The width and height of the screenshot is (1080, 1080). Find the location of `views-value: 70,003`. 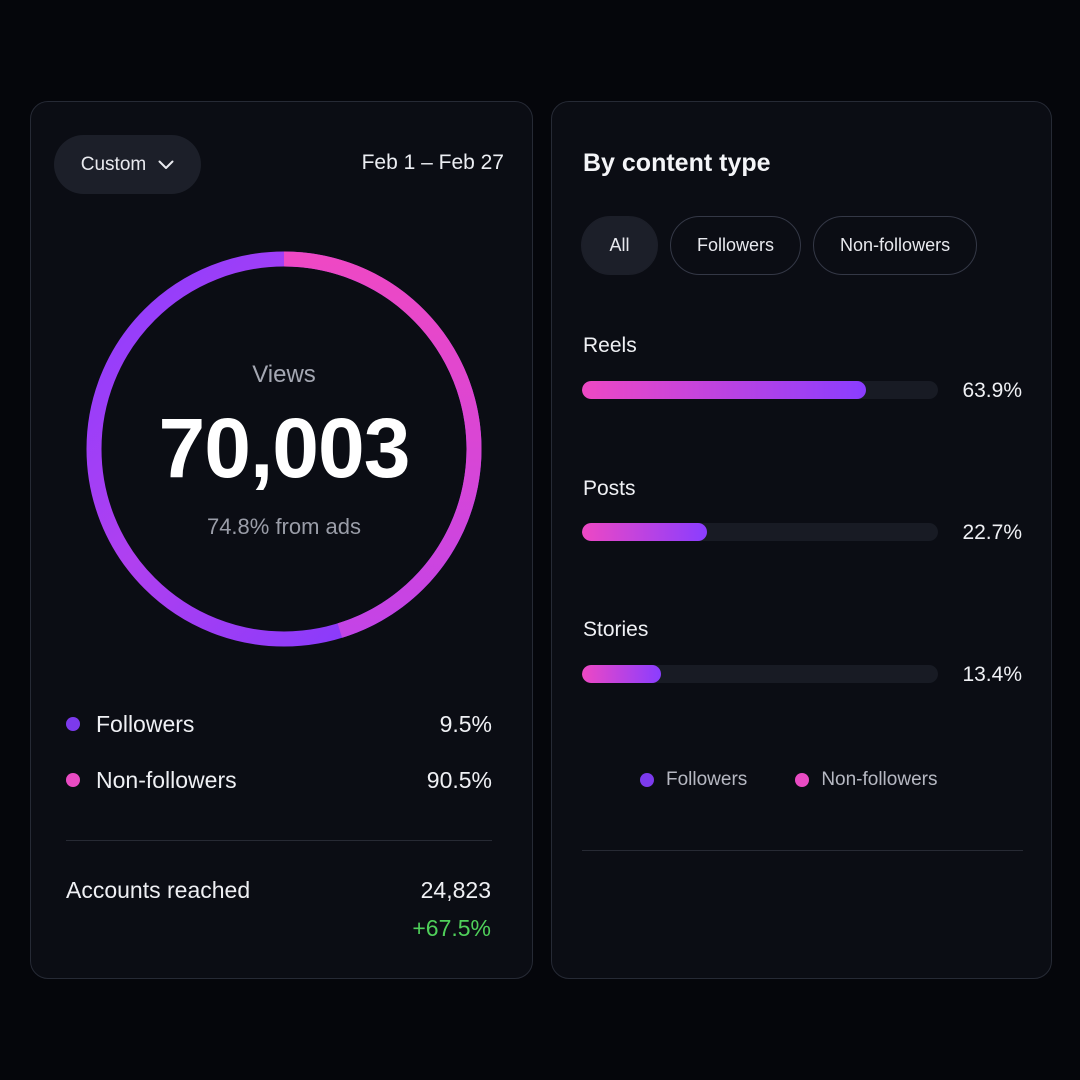

views-value: 70,003 is located at coordinates (284, 448).